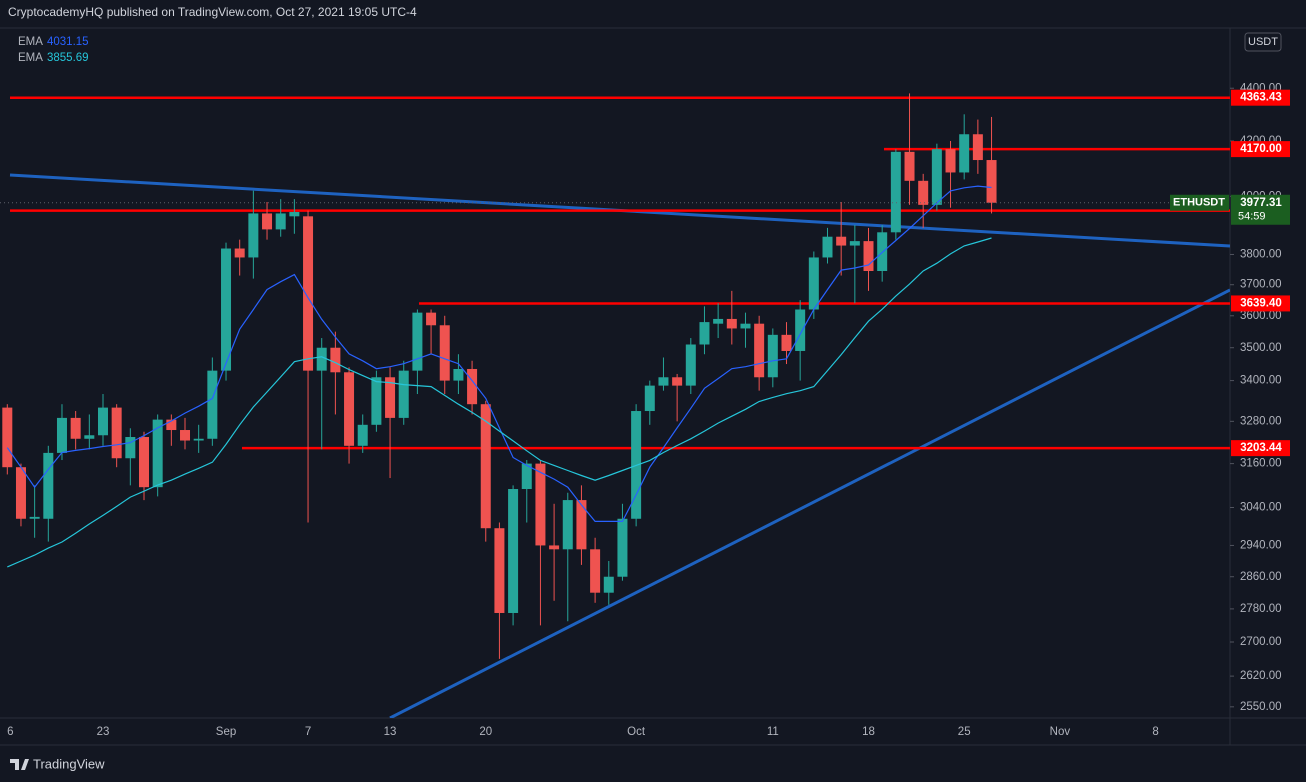  I want to click on y-tick-label: 3700.00, so click(1261, 285).